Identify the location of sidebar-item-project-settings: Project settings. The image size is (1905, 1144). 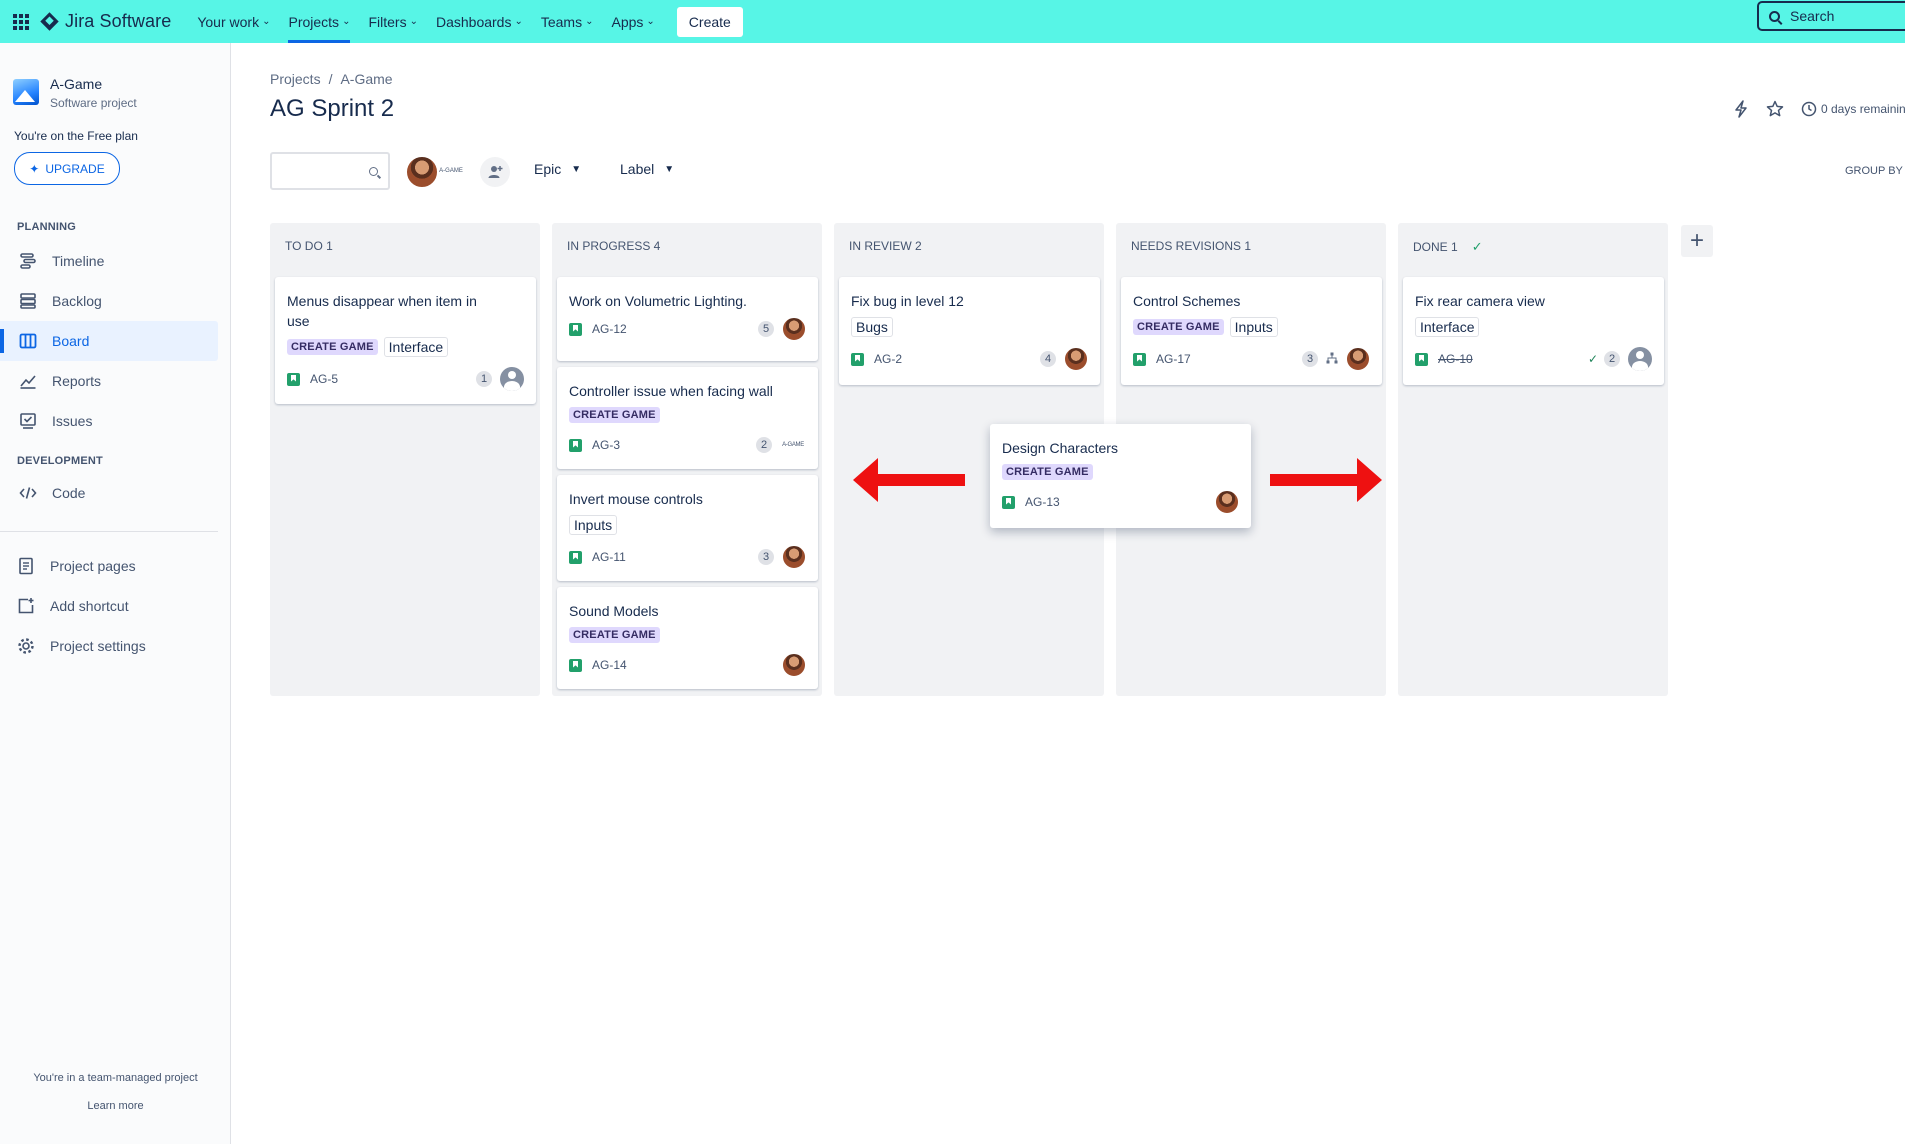
(109, 646).